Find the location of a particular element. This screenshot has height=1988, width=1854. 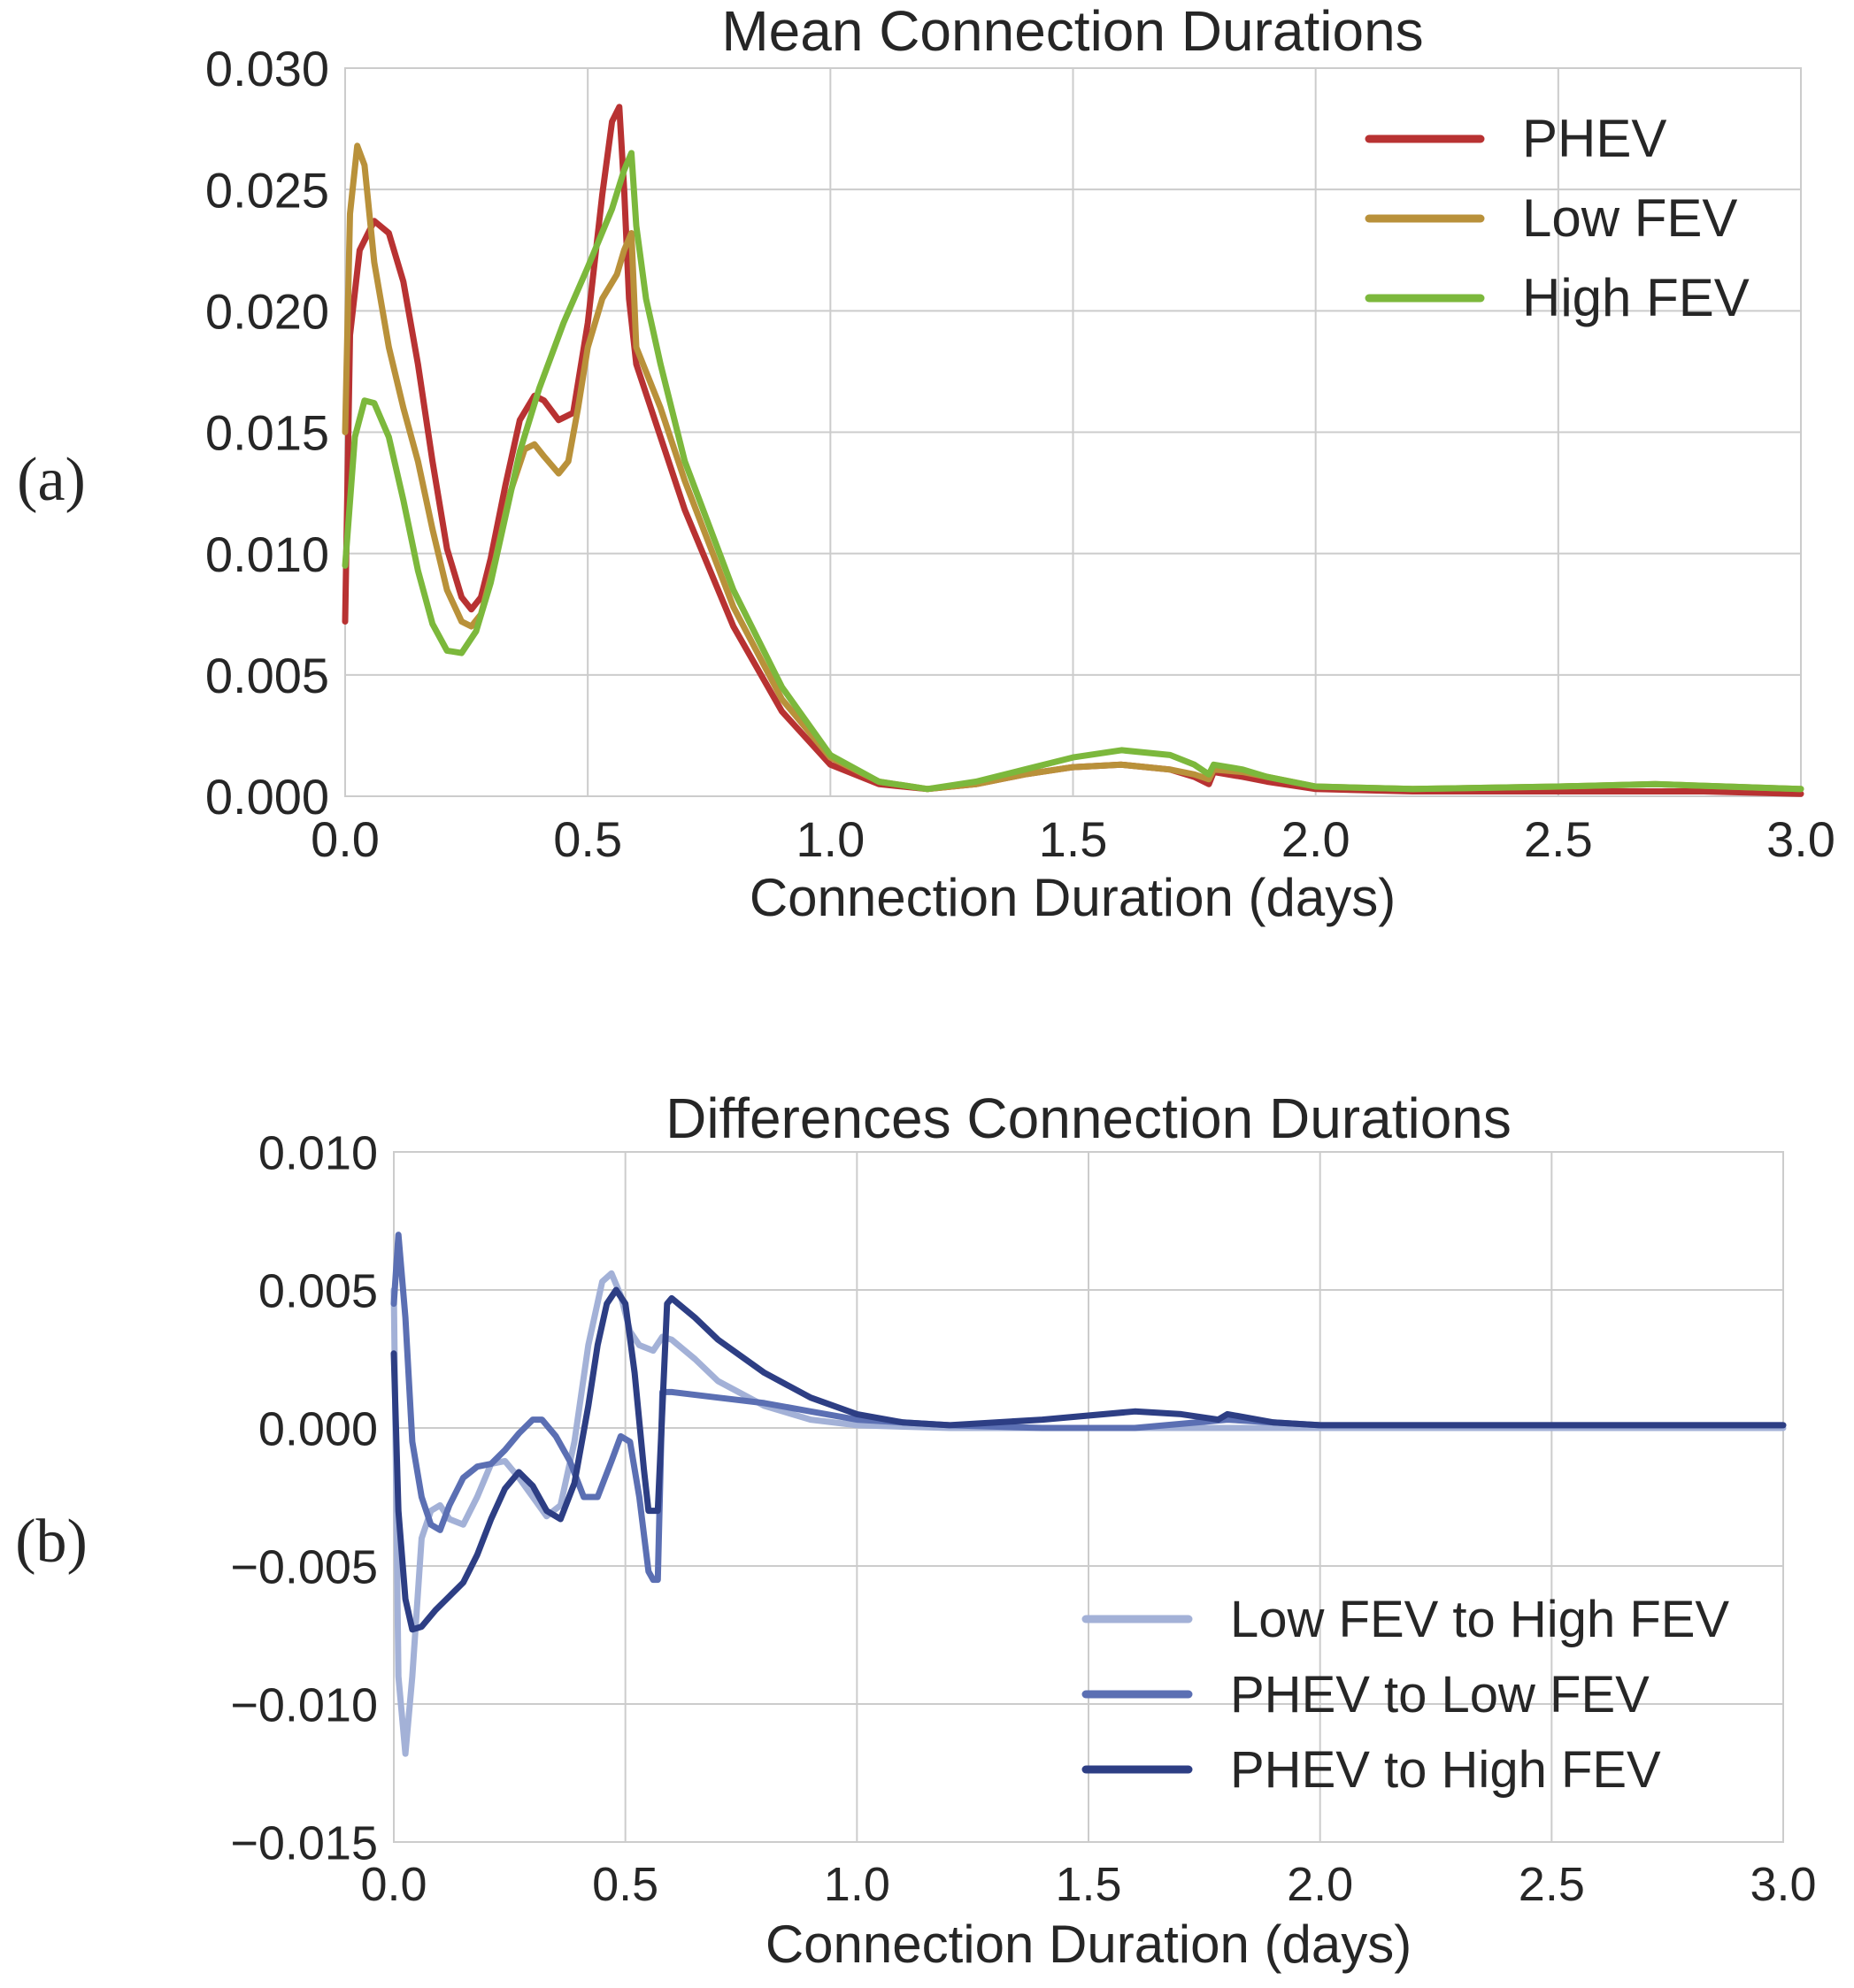

legend-label-low-fev: Low FEV is located at coordinates (1629, 218).